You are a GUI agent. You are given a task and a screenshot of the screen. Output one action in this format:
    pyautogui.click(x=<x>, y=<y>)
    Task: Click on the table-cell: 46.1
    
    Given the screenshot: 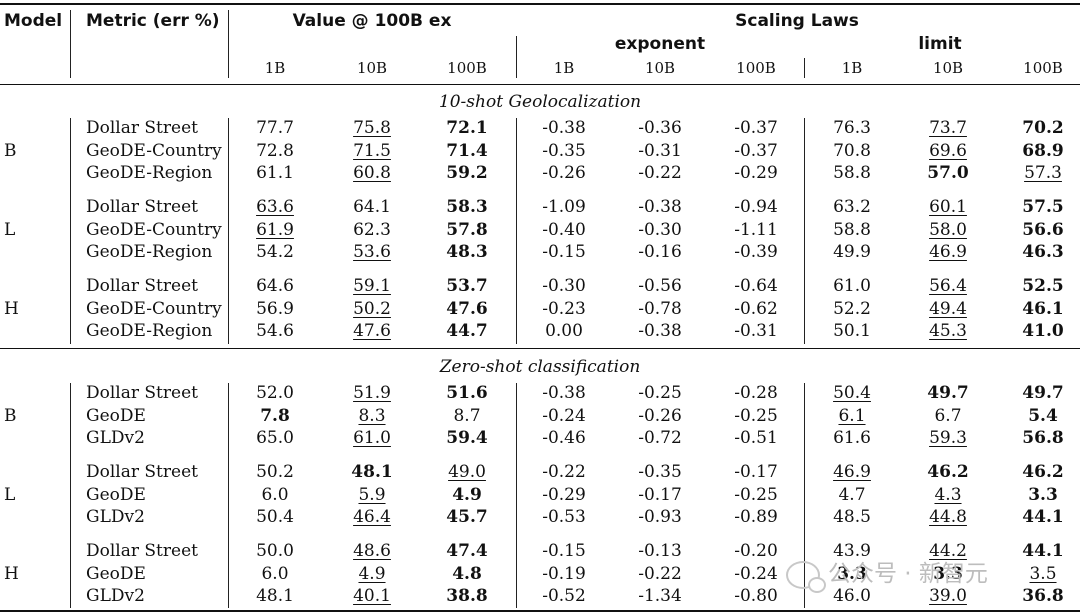 What is the action you would take?
    pyautogui.click(x=1043, y=308)
    